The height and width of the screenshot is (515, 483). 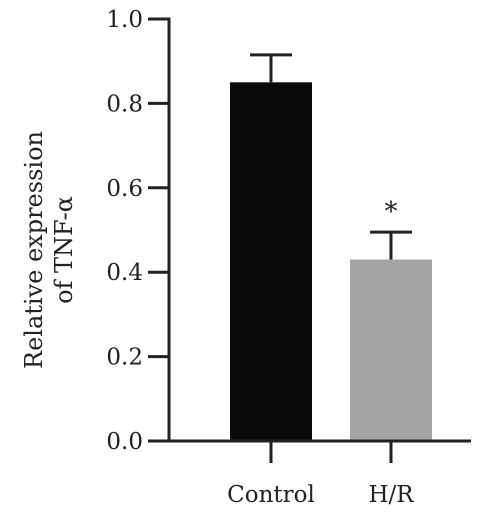 I want to click on y-tick-label: 0.8, so click(x=124, y=104).